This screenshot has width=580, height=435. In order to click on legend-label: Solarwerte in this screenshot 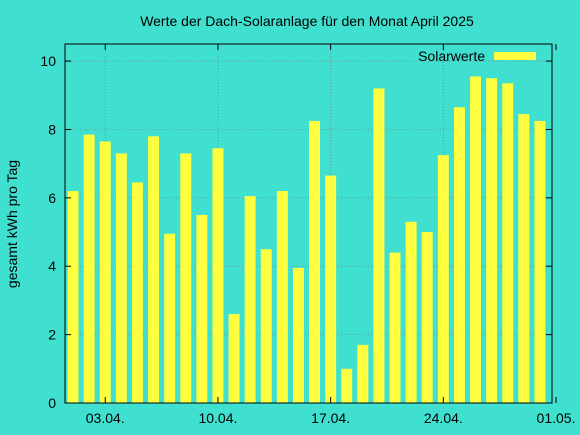, I will do `click(451, 56)`.